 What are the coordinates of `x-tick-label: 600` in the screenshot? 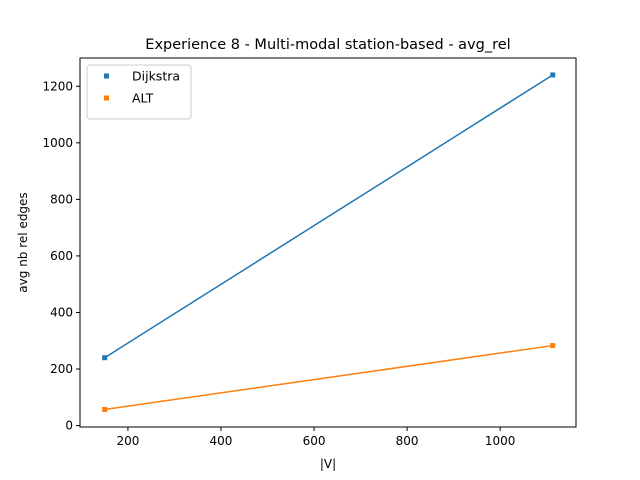 It's located at (314, 441).